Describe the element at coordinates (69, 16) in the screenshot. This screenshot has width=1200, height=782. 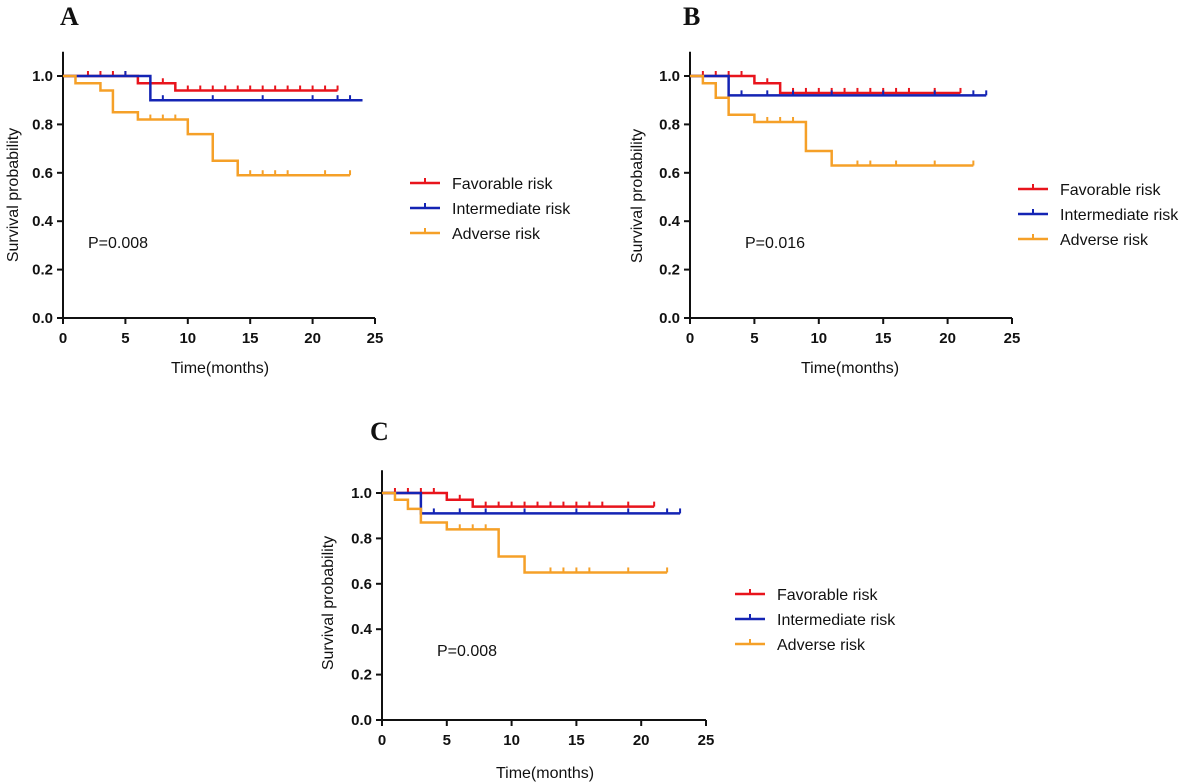
I see `panel-letter: A` at that location.